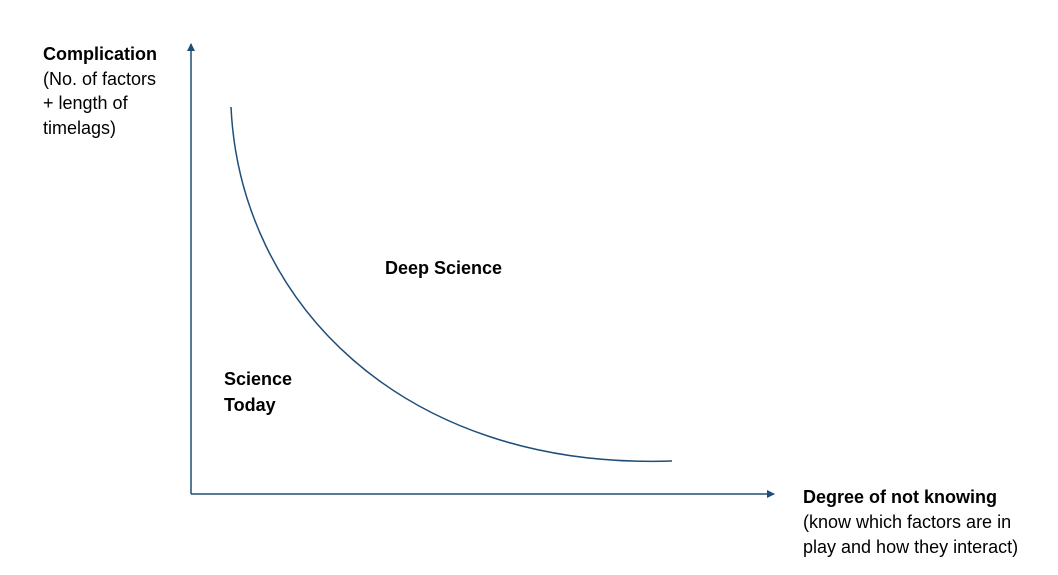  Describe the element at coordinates (99, 79) in the screenshot. I see `y-axis-subtitle: (No. of factors` at that location.